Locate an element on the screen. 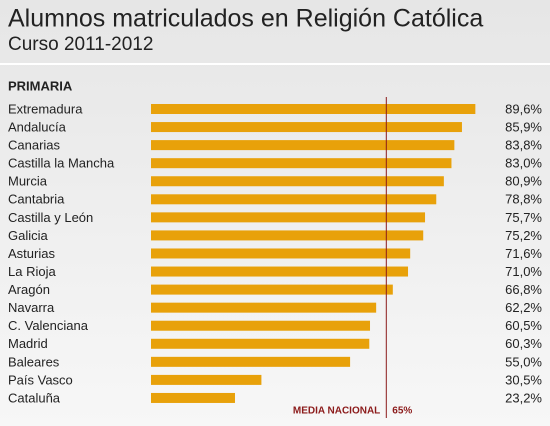 The height and width of the screenshot is (426, 550). category-label: Canarias is located at coordinates (34, 145).